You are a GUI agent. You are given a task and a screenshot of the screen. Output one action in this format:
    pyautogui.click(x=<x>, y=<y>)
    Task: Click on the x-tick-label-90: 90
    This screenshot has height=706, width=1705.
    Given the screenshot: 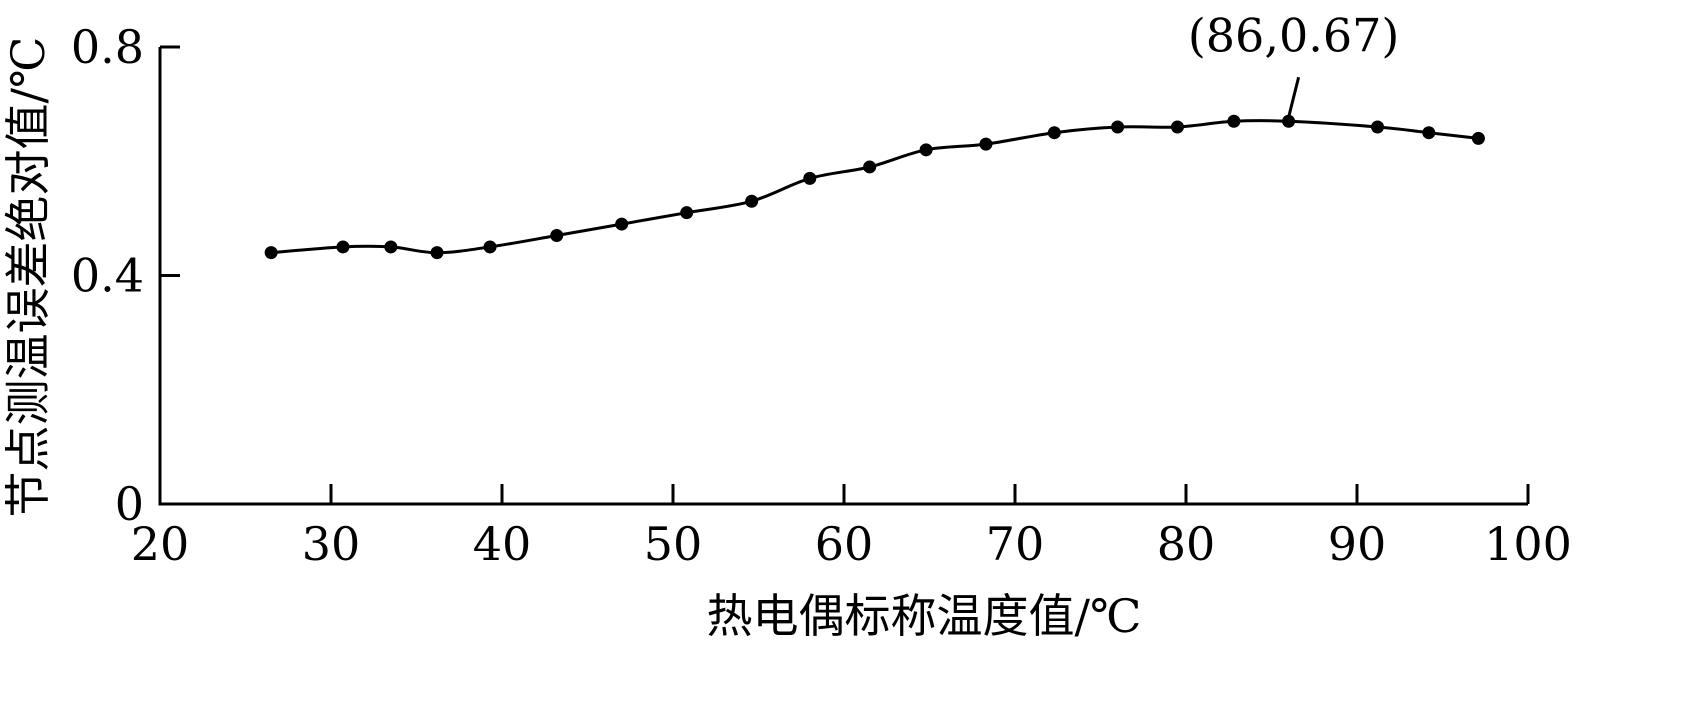 What is the action you would take?
    pyautogui.click(x=1357, y=544)
    